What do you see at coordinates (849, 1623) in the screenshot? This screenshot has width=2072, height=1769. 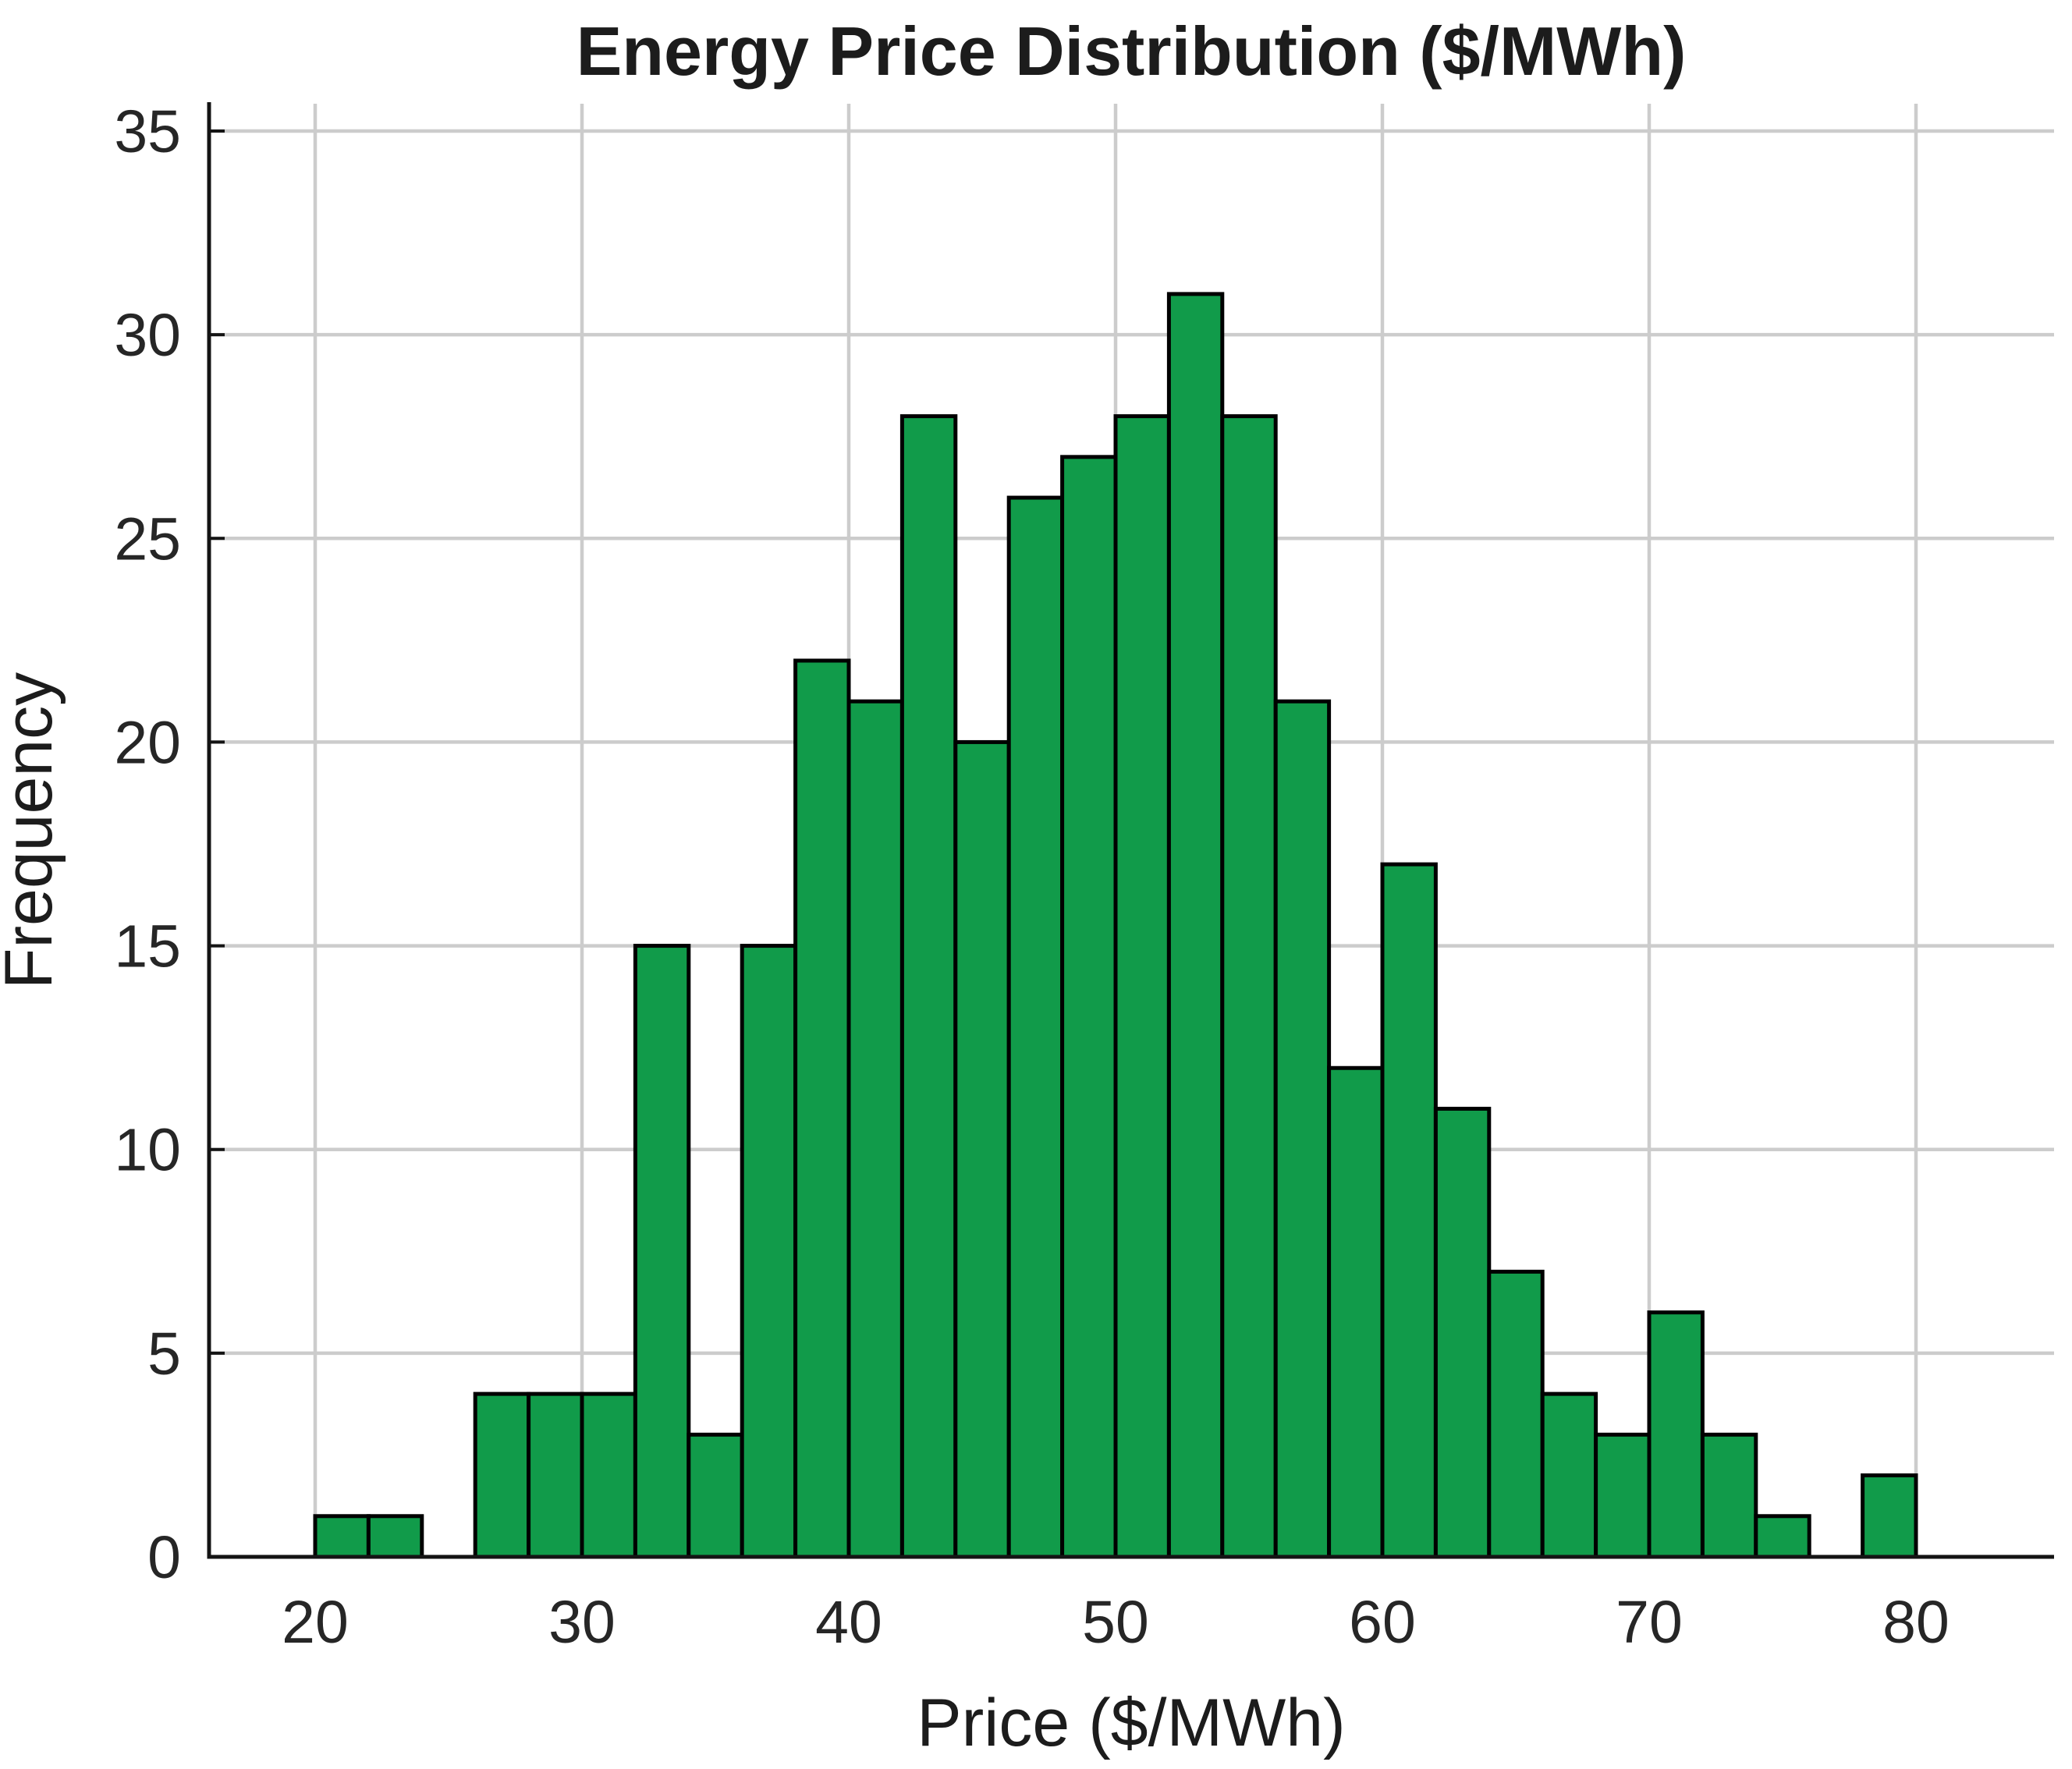 I see `x-tick-label: 40` at bounding box center [849, 1623].